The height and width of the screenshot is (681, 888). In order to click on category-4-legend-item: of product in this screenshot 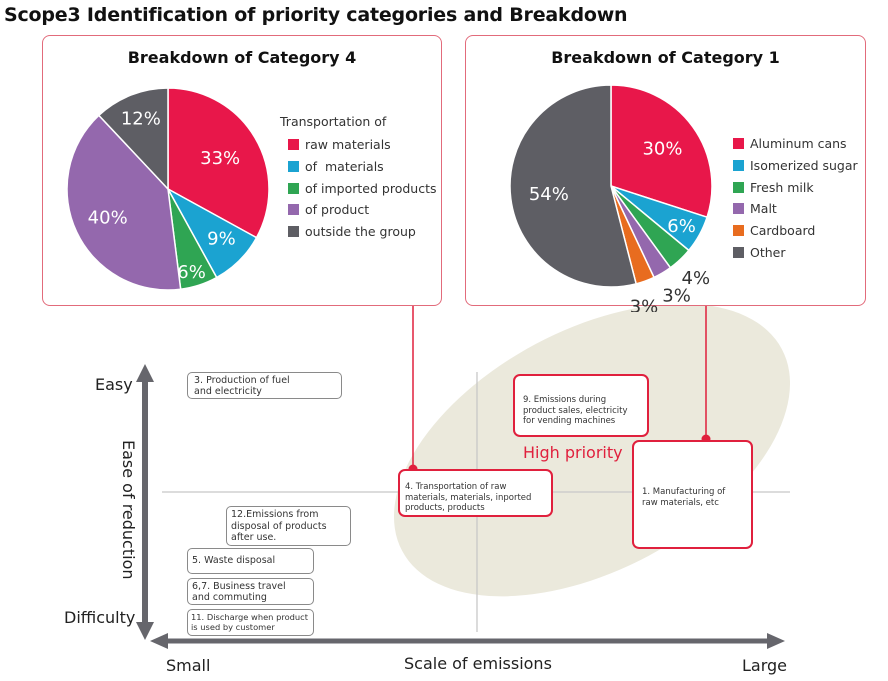, I will do `click(362, 210)`.